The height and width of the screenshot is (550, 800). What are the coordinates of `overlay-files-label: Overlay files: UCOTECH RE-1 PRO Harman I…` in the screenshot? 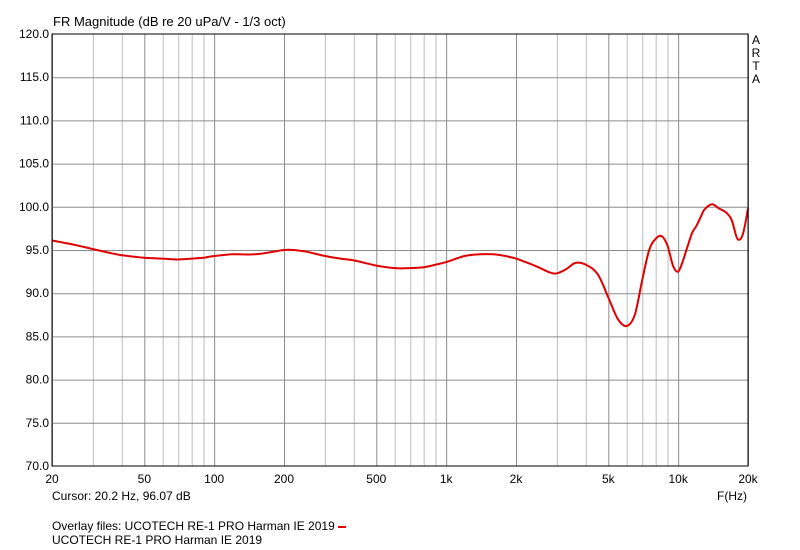 It's located at (193, 526).